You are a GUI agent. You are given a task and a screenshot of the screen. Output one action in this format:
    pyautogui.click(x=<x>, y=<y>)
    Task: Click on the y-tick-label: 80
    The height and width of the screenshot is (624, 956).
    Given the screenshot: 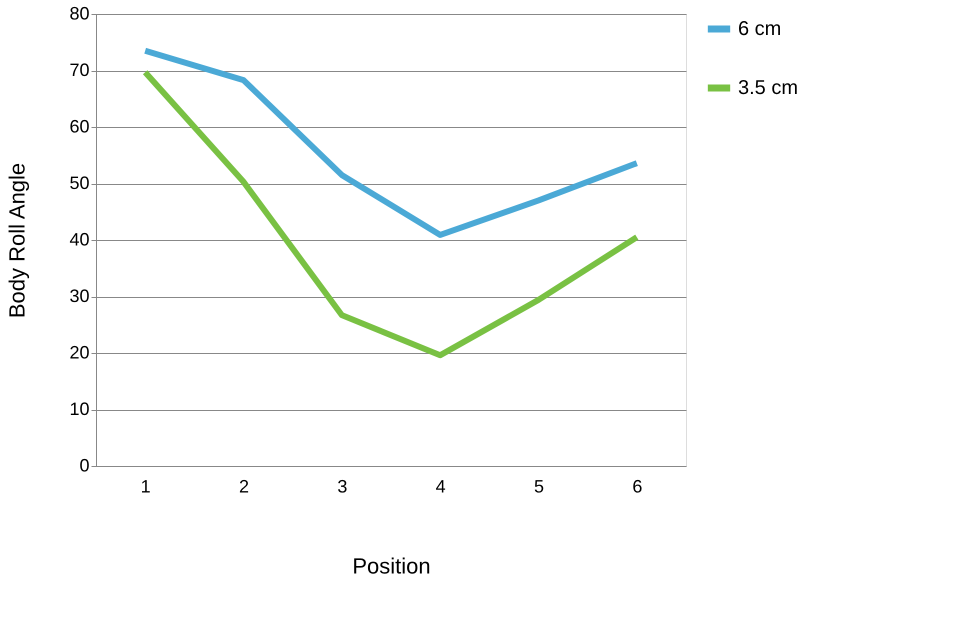 What is the action you would take?
    pyautogui.click(x=79, y=14)
    